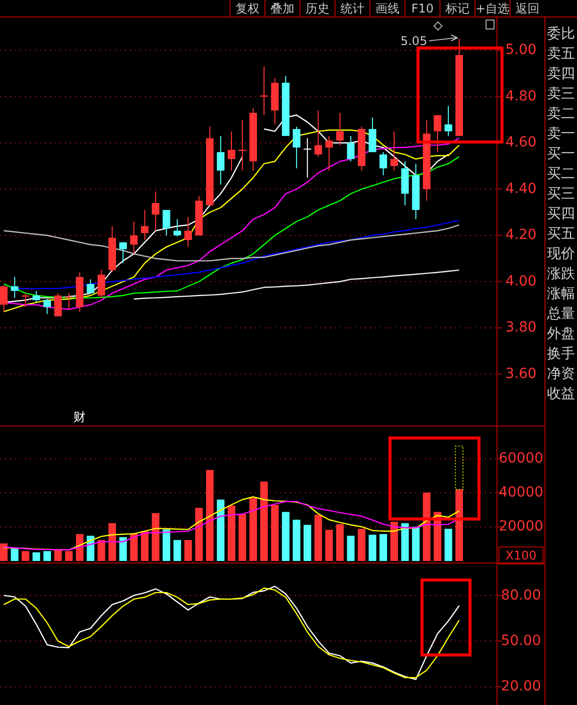  I want to click on y-tick-label: 4.20, so click(521, 235).